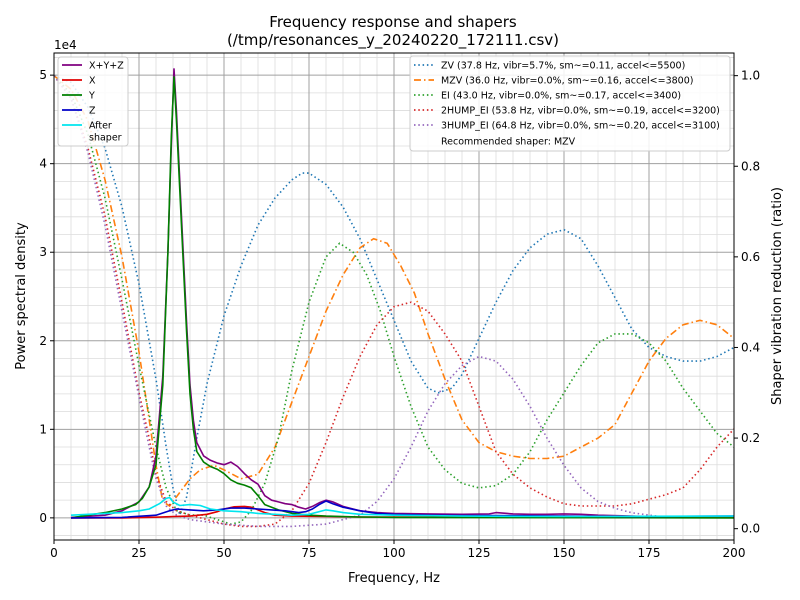 This screenshot has height=600, width=800. Describe the element at coordinates (43, 341) in the screenshot. I see `y-tick-label: 2` at that location.